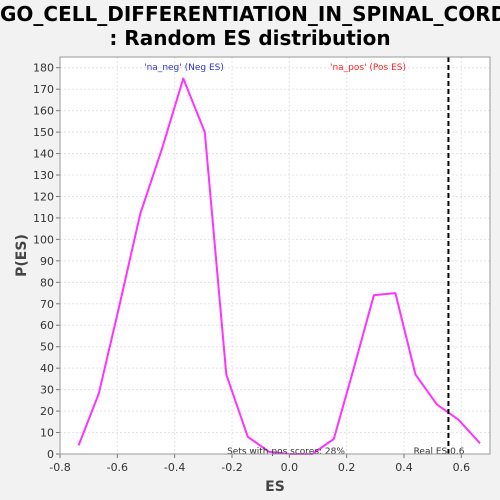 This screenshot has width=500, height=500. I want to click on x-tick-label: -0.8, so click(59, 467).